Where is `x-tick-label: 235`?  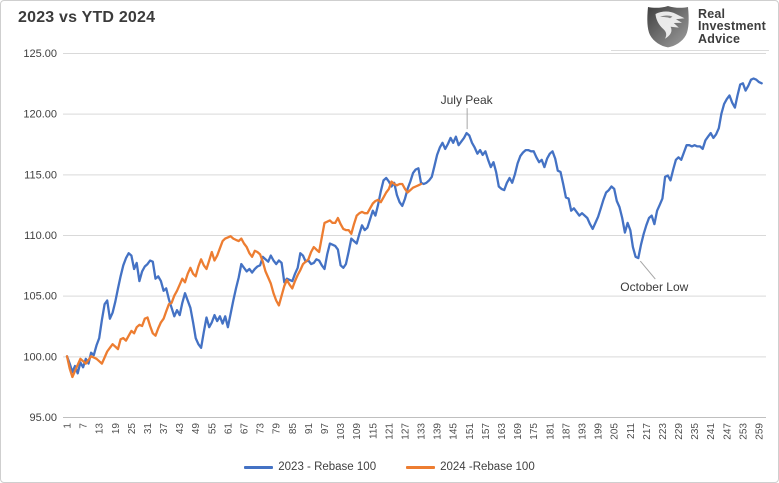
x-tick-label: 235 is located at coordinates (695, 431).